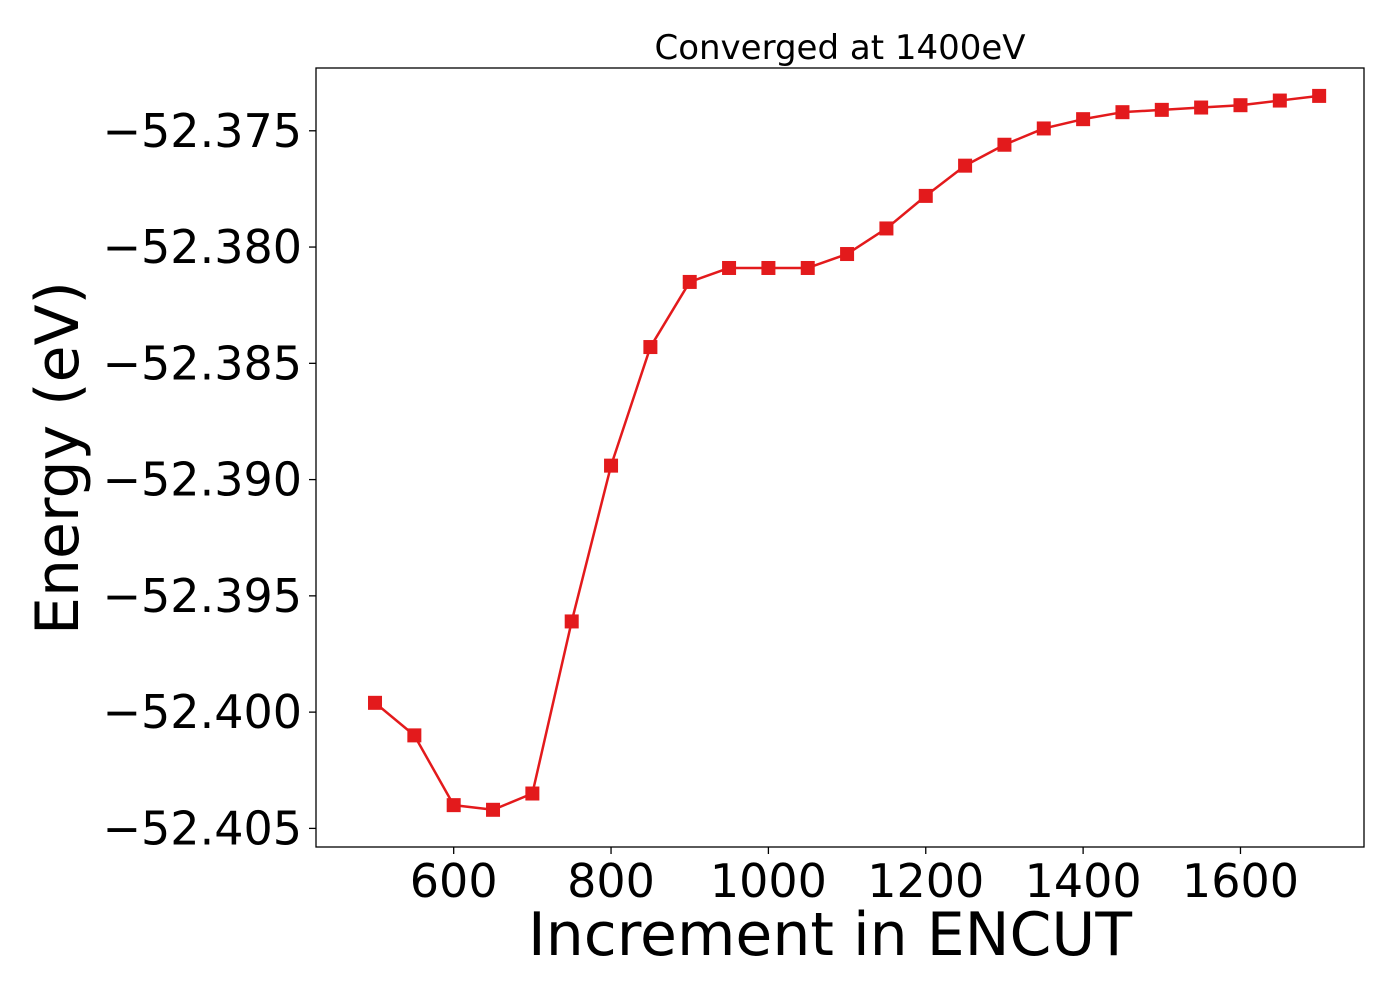 This screenshot has height=1000, width=1400. I want to click on x-axis-title: Increment in ENCUT, so click(830, 935).